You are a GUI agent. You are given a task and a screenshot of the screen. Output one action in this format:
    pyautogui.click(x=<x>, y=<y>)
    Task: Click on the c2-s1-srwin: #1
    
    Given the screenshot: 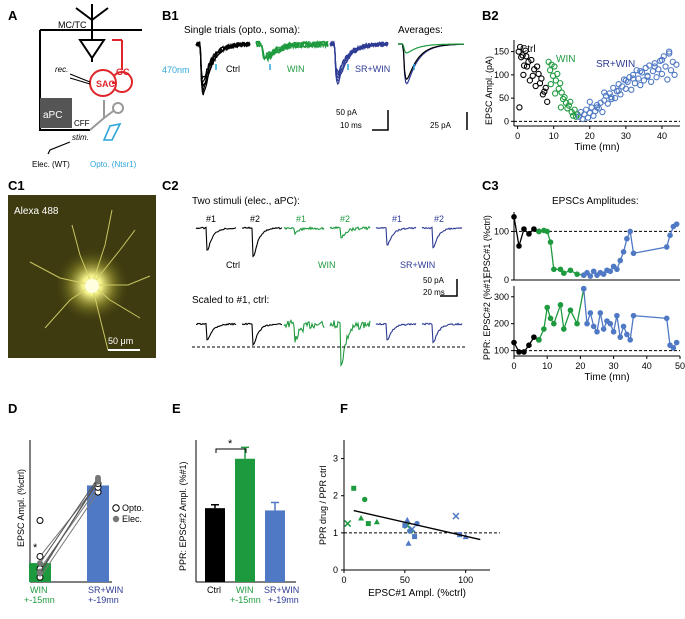 What is the action you would take?
    pyautogui.click(x=397, y=219)
    